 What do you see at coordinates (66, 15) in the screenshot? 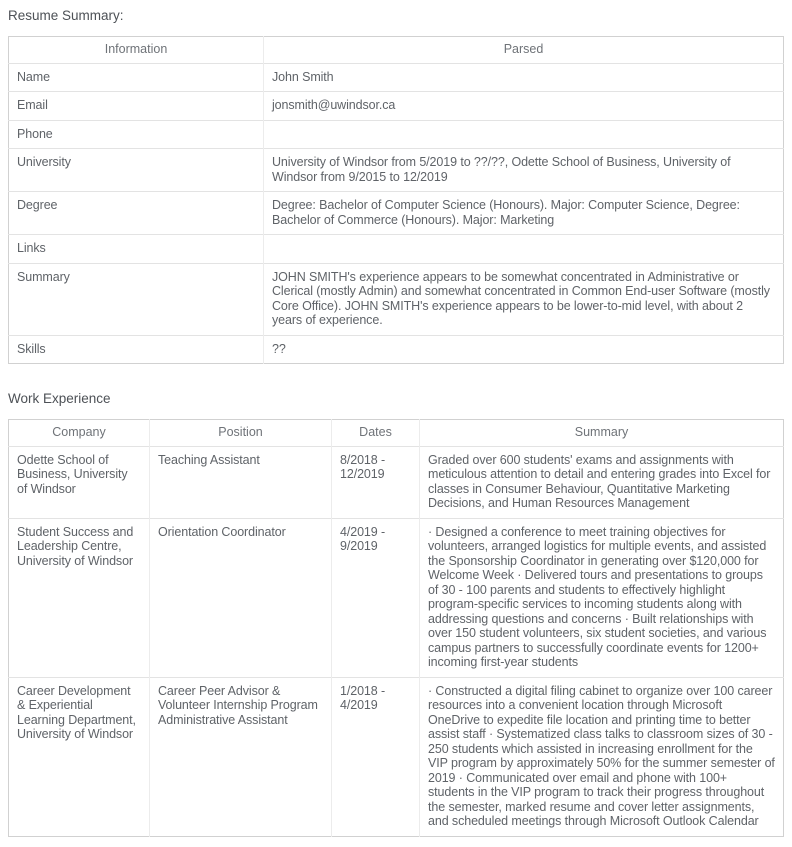
I see `resume-summary-title: Resume Summary:` at bounding box center [66, 15].